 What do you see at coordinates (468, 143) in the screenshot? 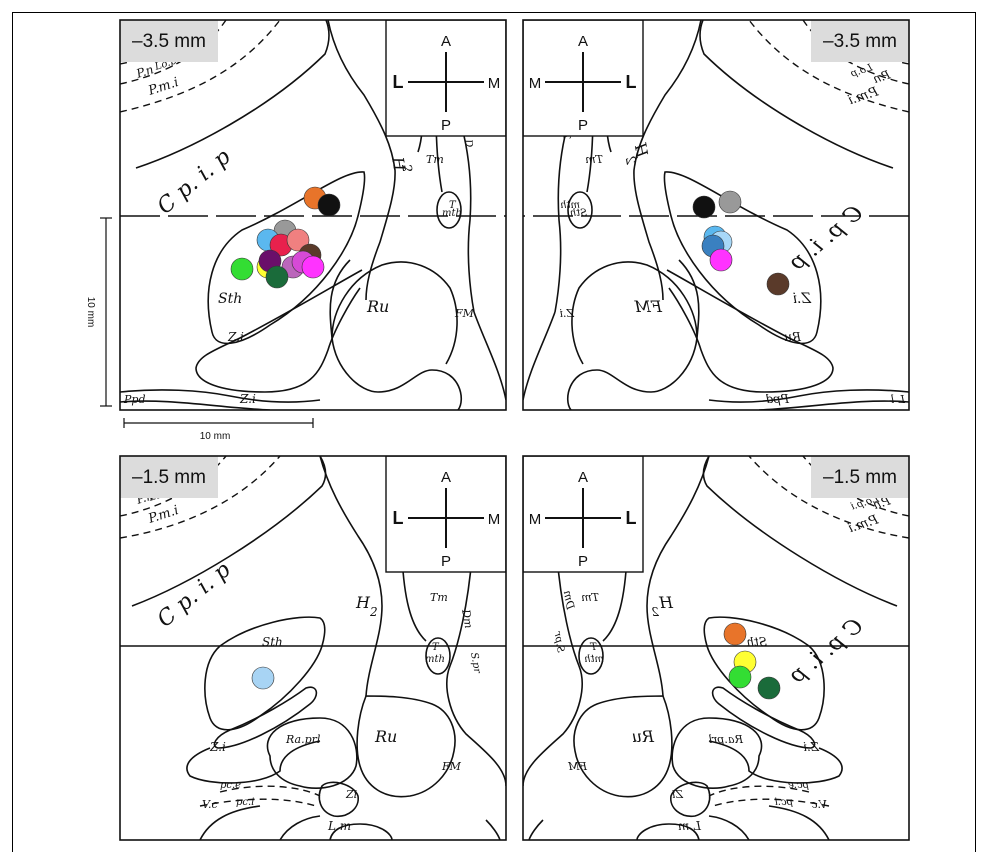
I see `atlas-region-label: D` at bounding box center [468, 143].